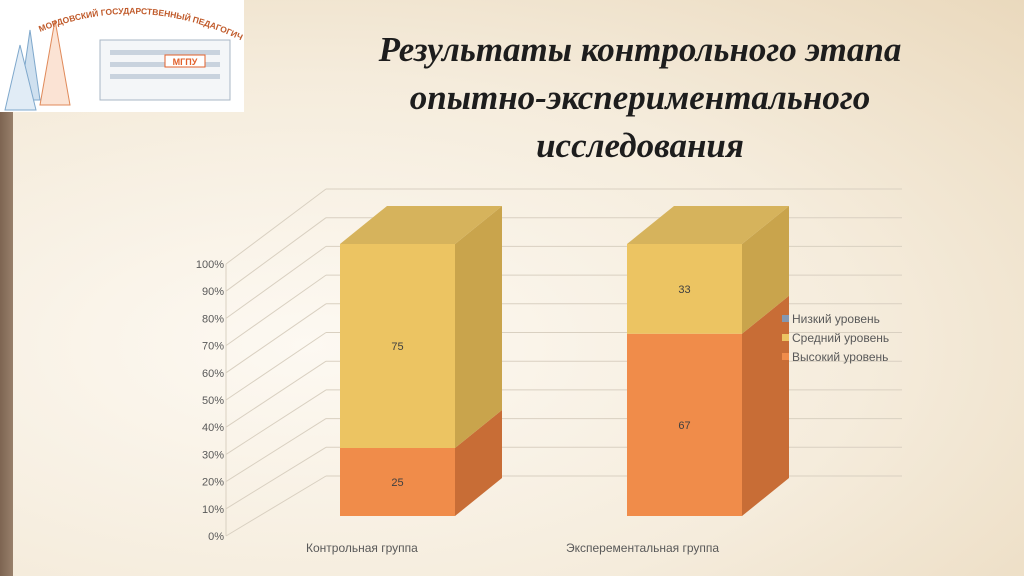 The height and width of the screenshot is (576, 1024). Describe the element at coordinates (362, 548) in the screenshot. I see `category-label-control: Контрольная группа` at that location.